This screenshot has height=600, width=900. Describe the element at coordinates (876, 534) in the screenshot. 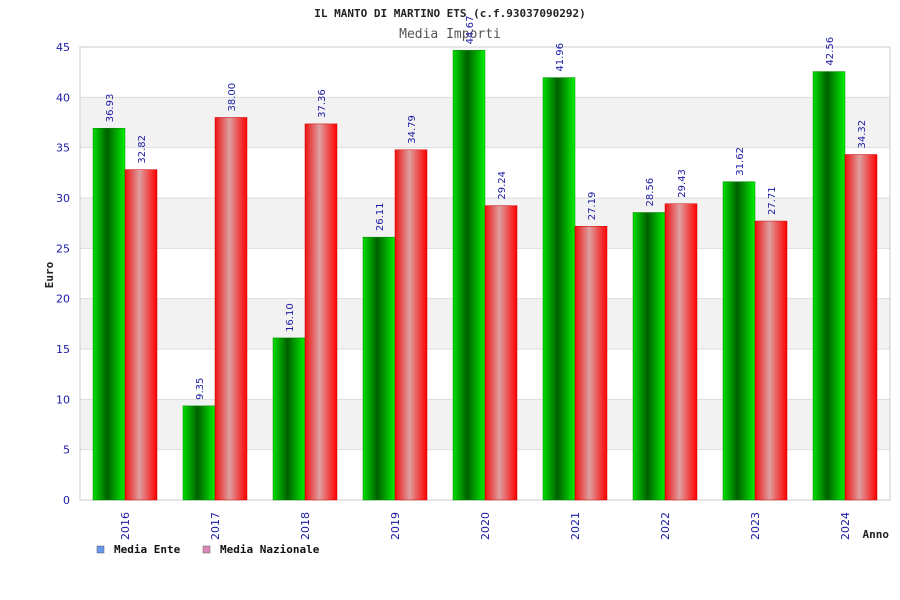

I see `x-axis-label: Anno` at that location.